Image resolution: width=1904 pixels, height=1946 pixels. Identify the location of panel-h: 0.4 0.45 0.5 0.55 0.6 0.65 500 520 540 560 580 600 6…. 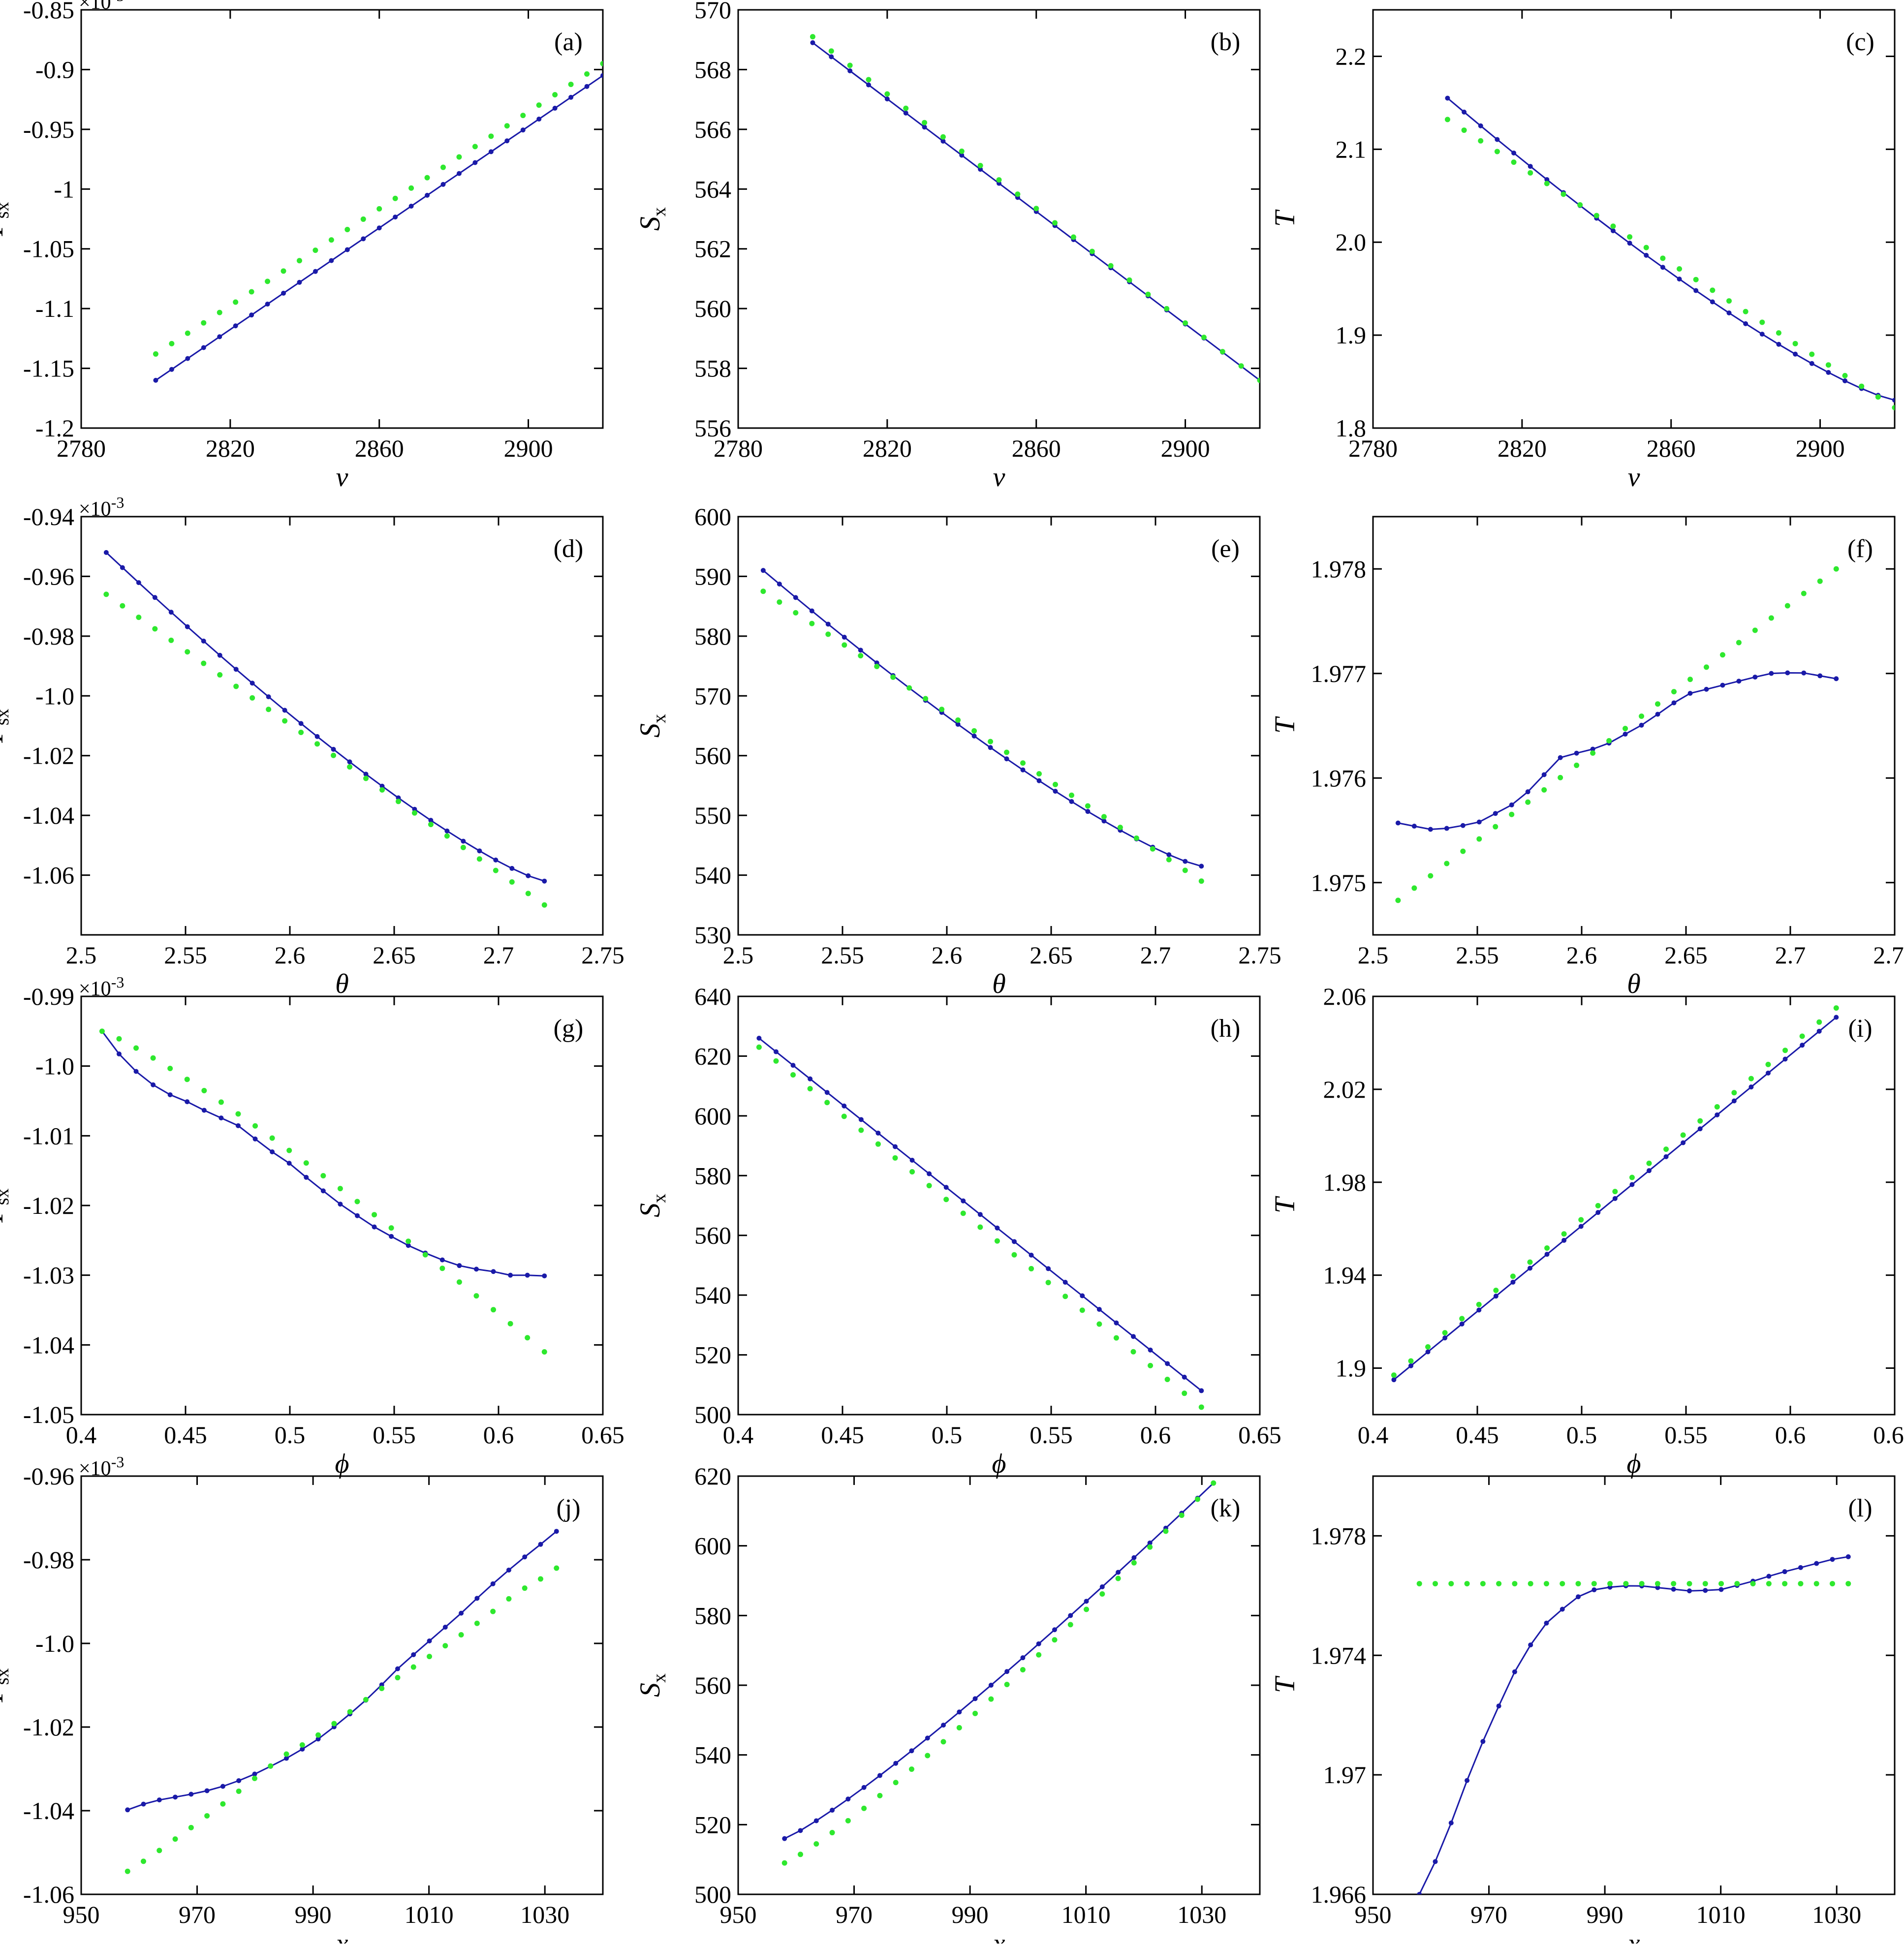
(957, 1231).